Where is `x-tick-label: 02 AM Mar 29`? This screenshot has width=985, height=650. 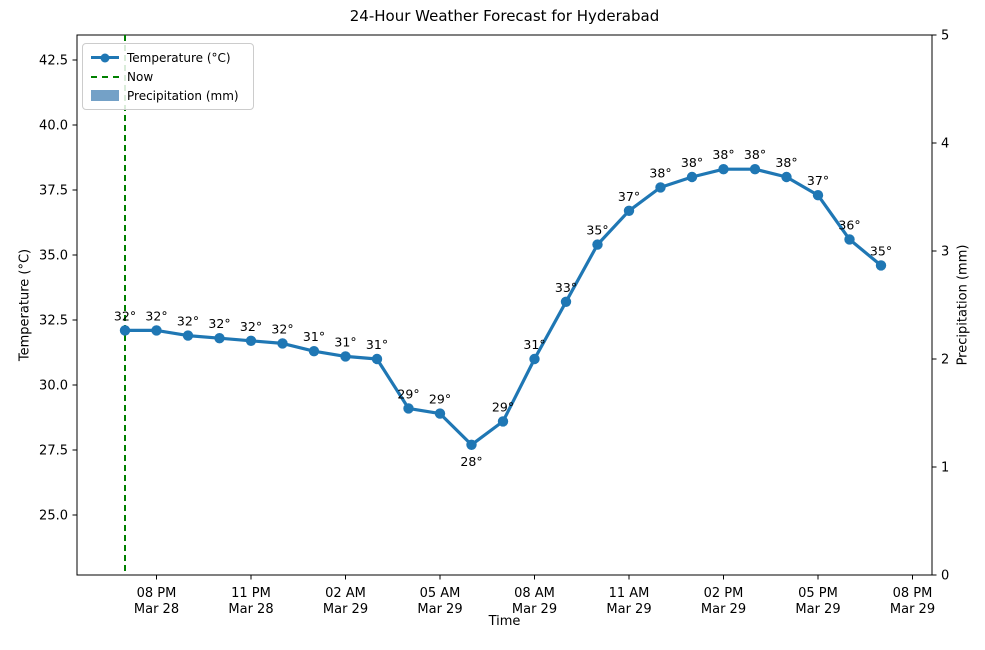
x-tick-label: 02 AM Mar 29 is located at coordinates (345, 601).